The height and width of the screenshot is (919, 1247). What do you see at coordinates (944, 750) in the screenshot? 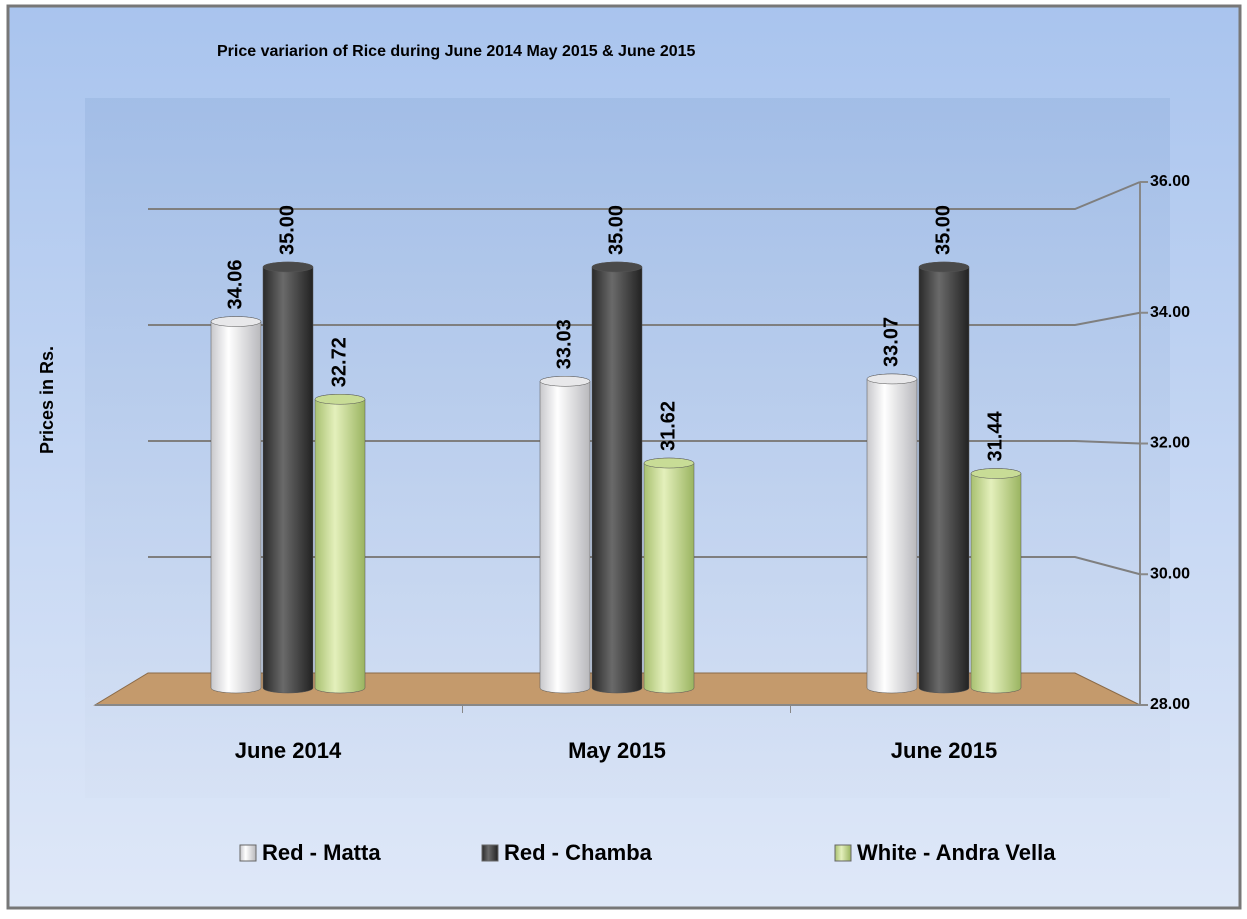
I see `x-tick-label: June 2015` at bounding box center [944, 750].